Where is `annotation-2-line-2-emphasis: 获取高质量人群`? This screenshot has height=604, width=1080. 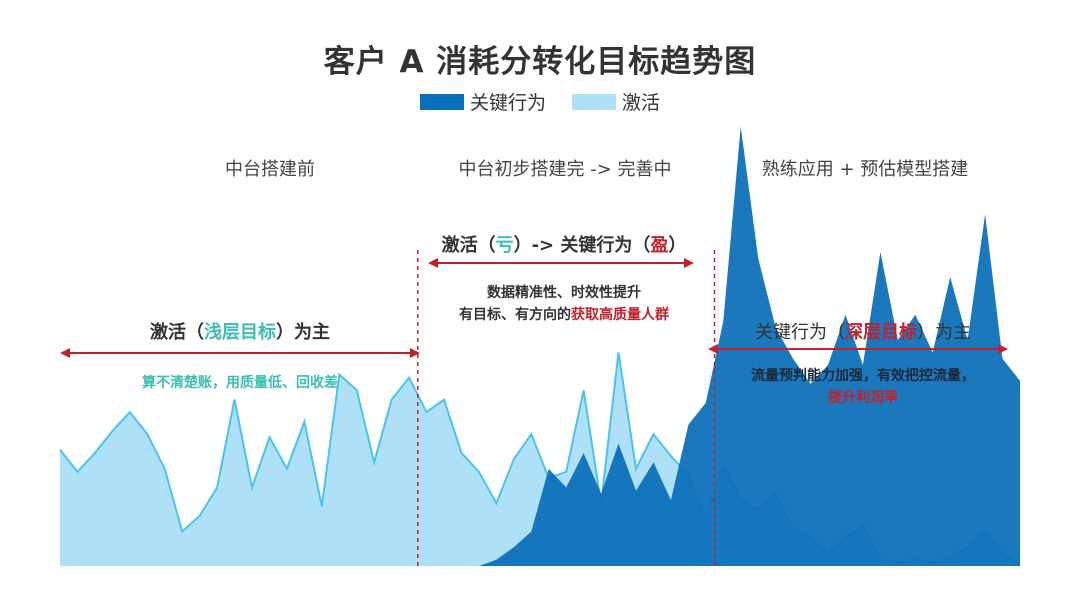
annotation-2-line-2-emphasis: 获取高质量人群 is located at coordinates (620, 315).